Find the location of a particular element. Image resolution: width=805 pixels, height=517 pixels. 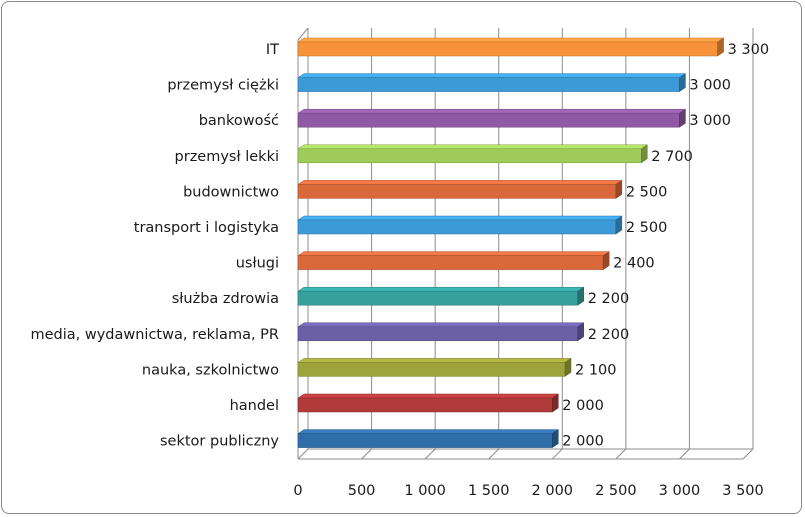

value-label-1: 3 000 is located at coordinates (710, 86).